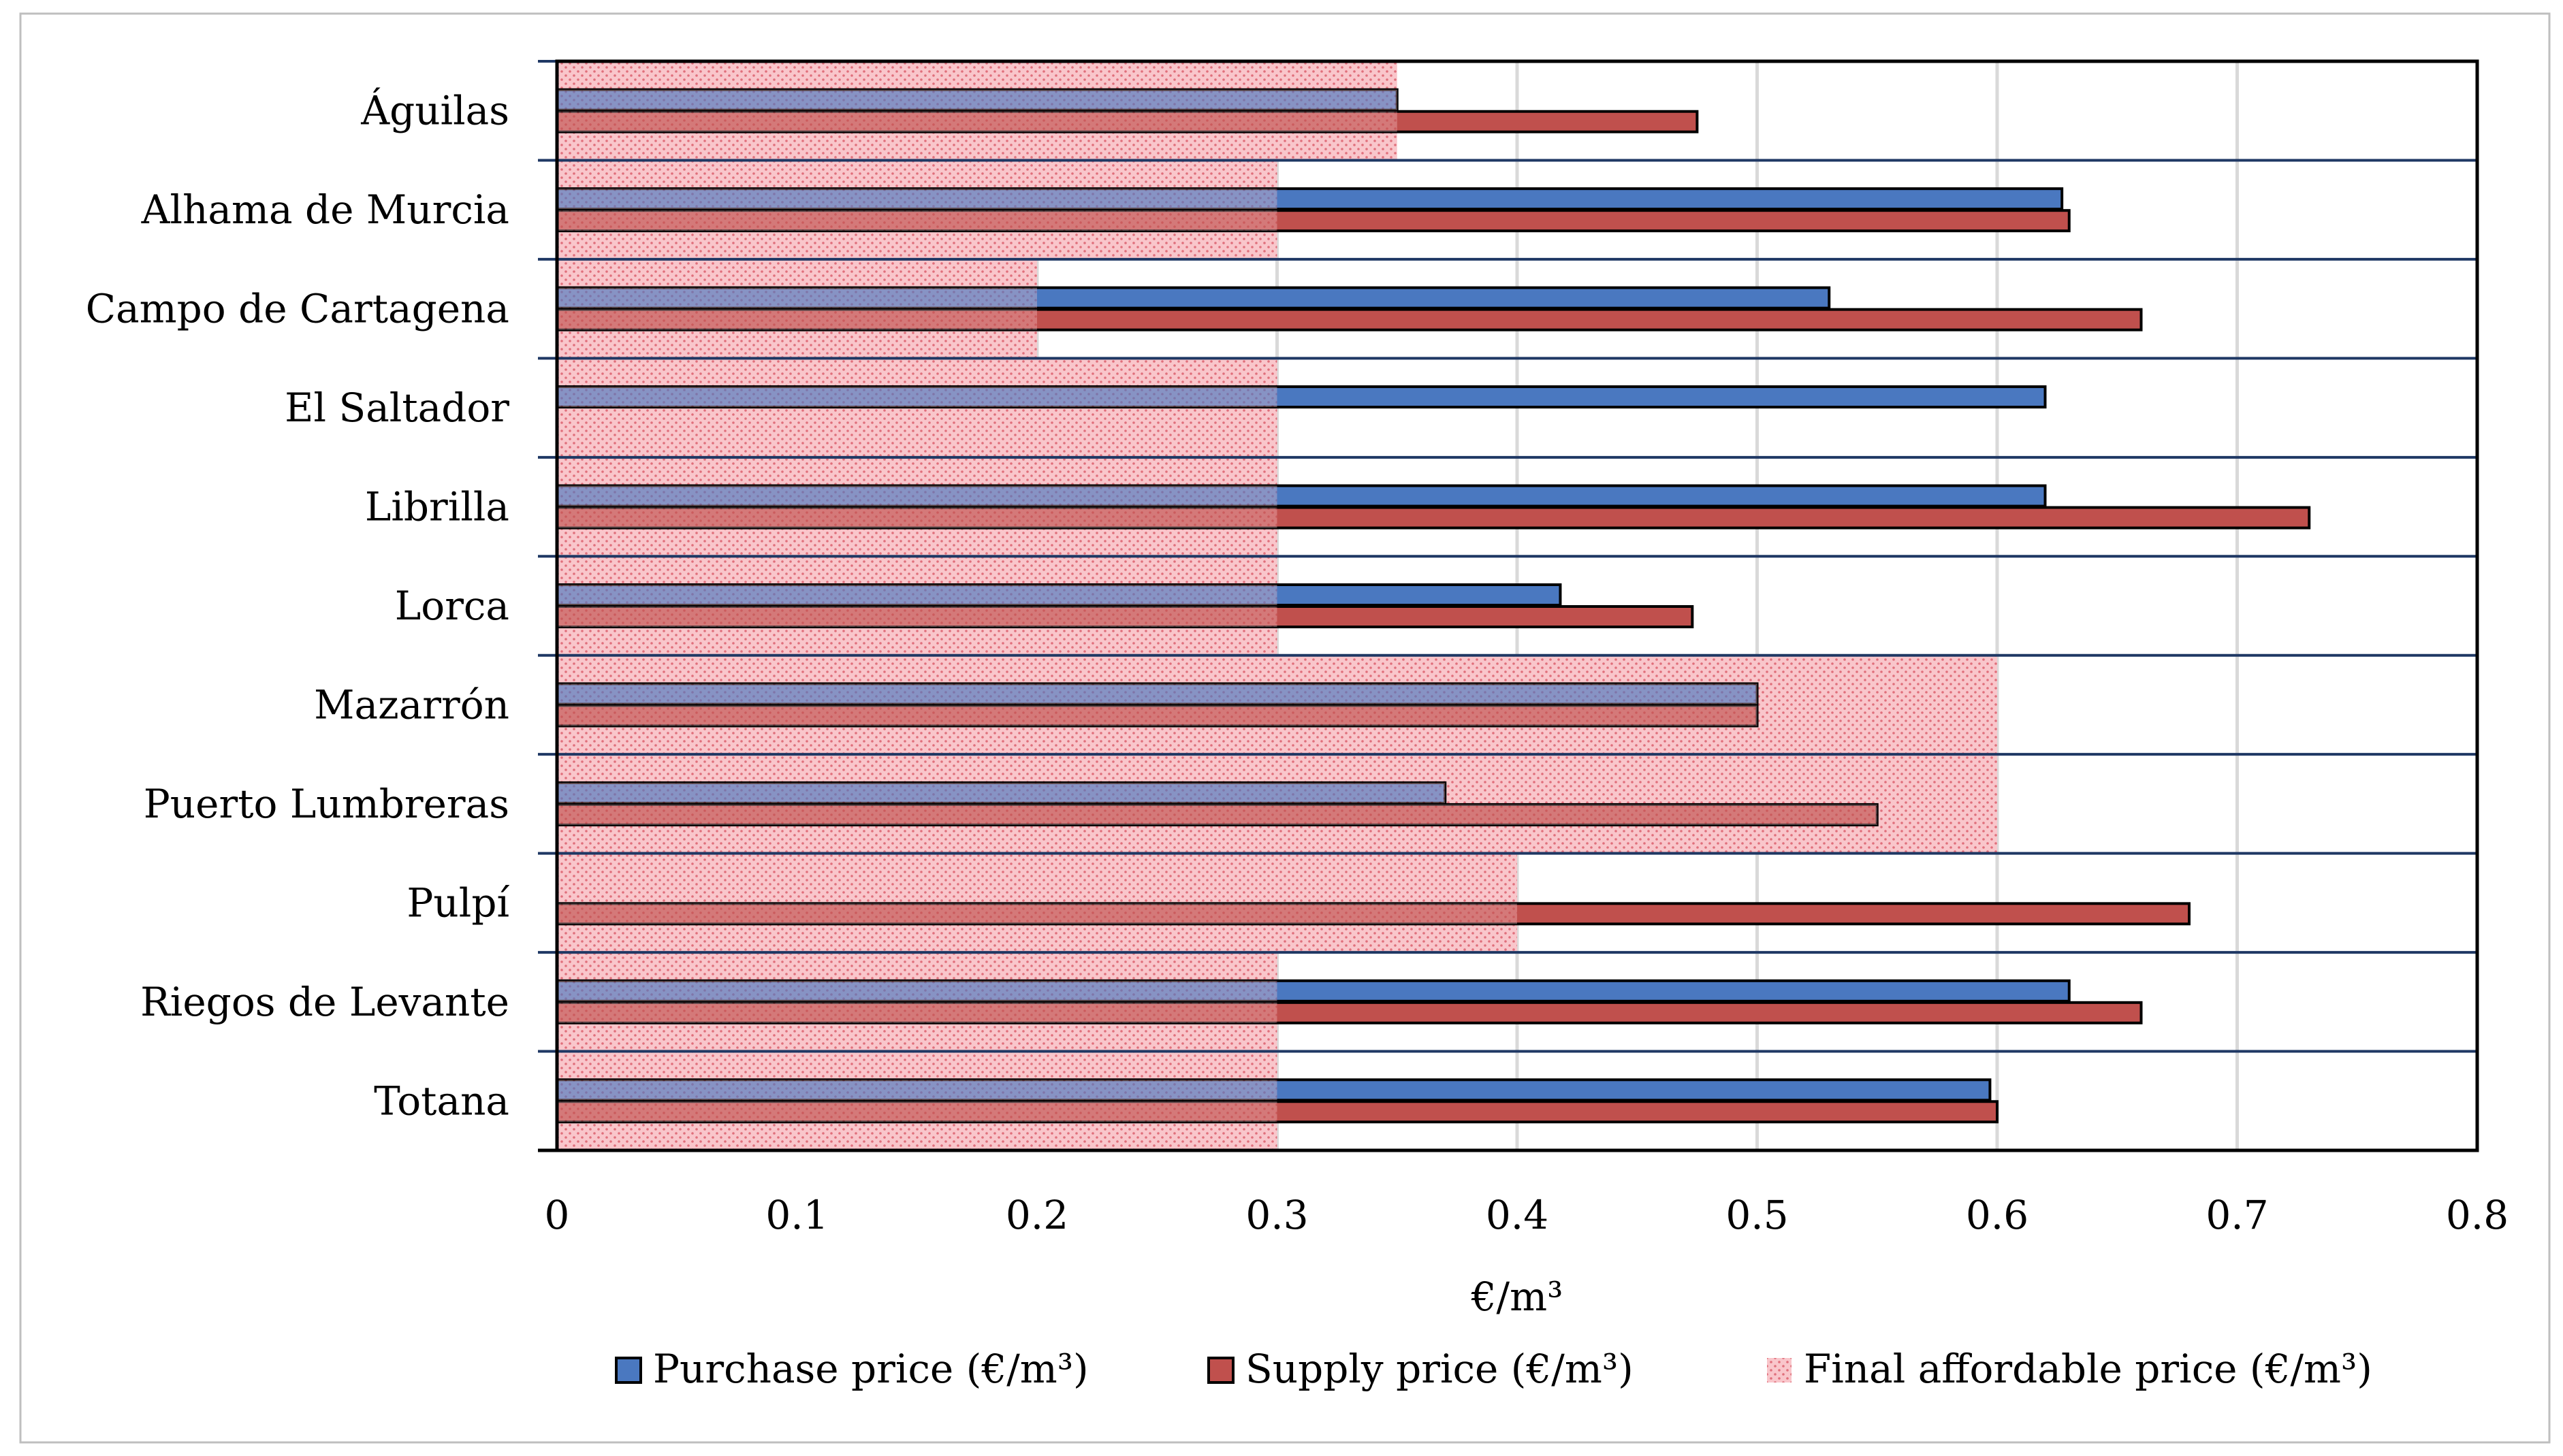 The image size is (2563, 1456). What do you see at coordinates (1276, 1215) in the screenshot?
I see `x-tick-label: 0.3` at bounding box center [1276, 1215].